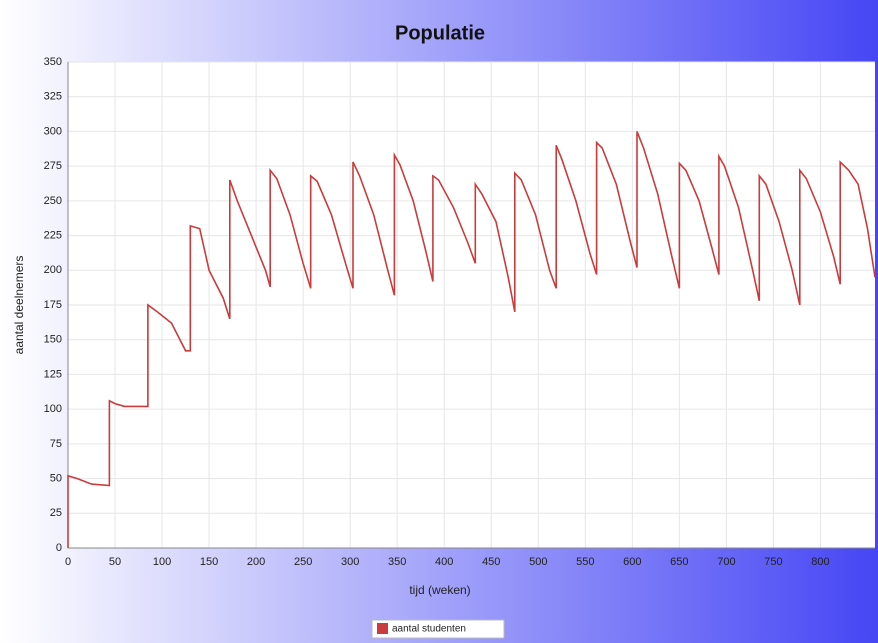  Describe the element at coordinates (53, 201) in the screenshot. I see `y-tick-label: 250` at that location.